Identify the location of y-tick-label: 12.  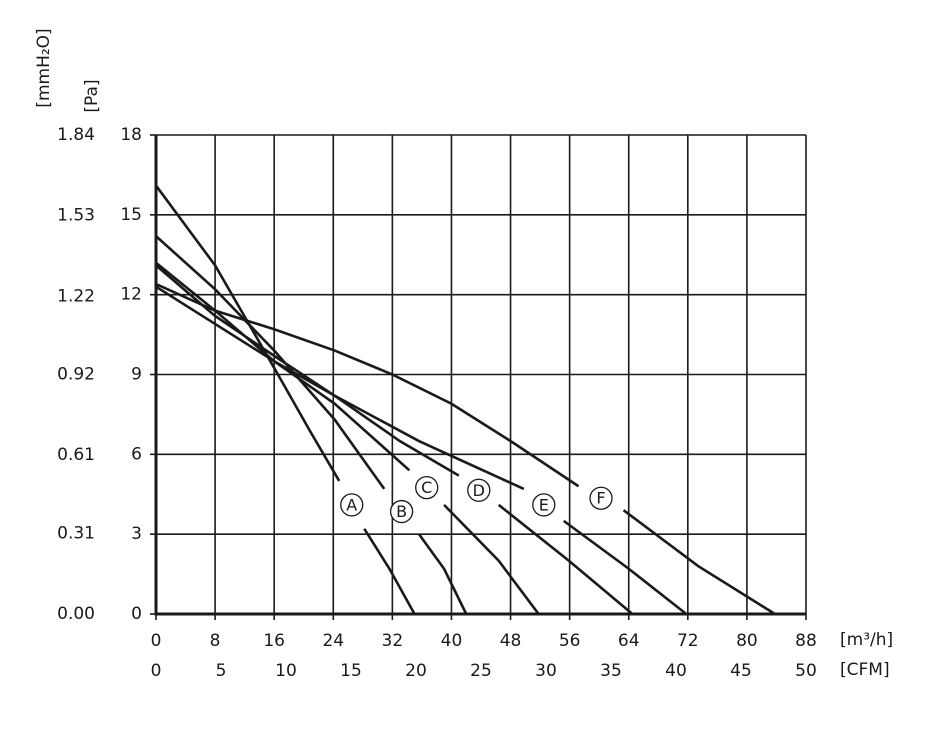
(131, 295).